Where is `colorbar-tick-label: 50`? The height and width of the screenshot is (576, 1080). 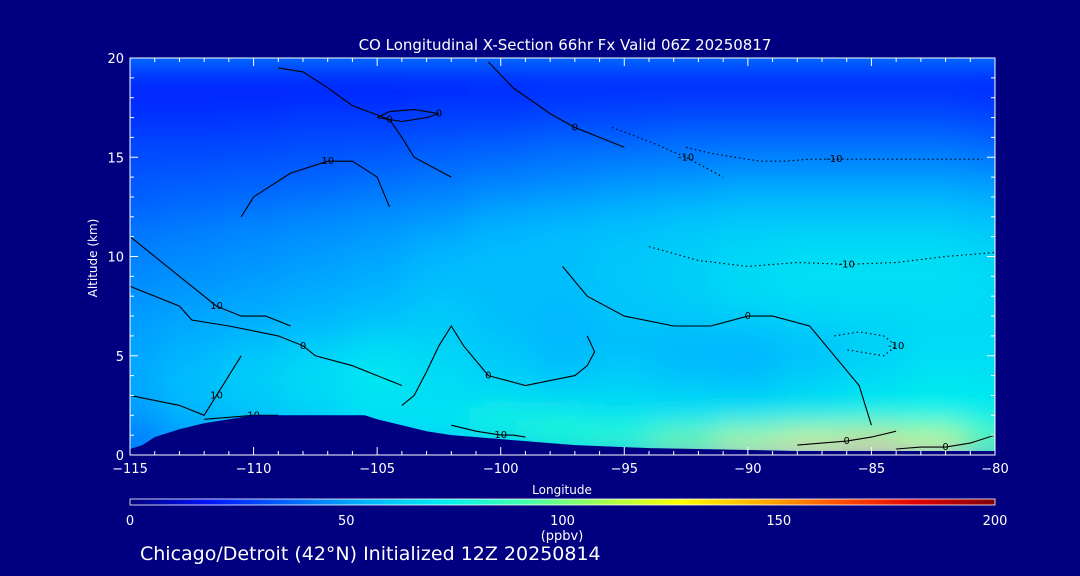 colorbar-tick-label: 50 is located at coordinates (346, 521).